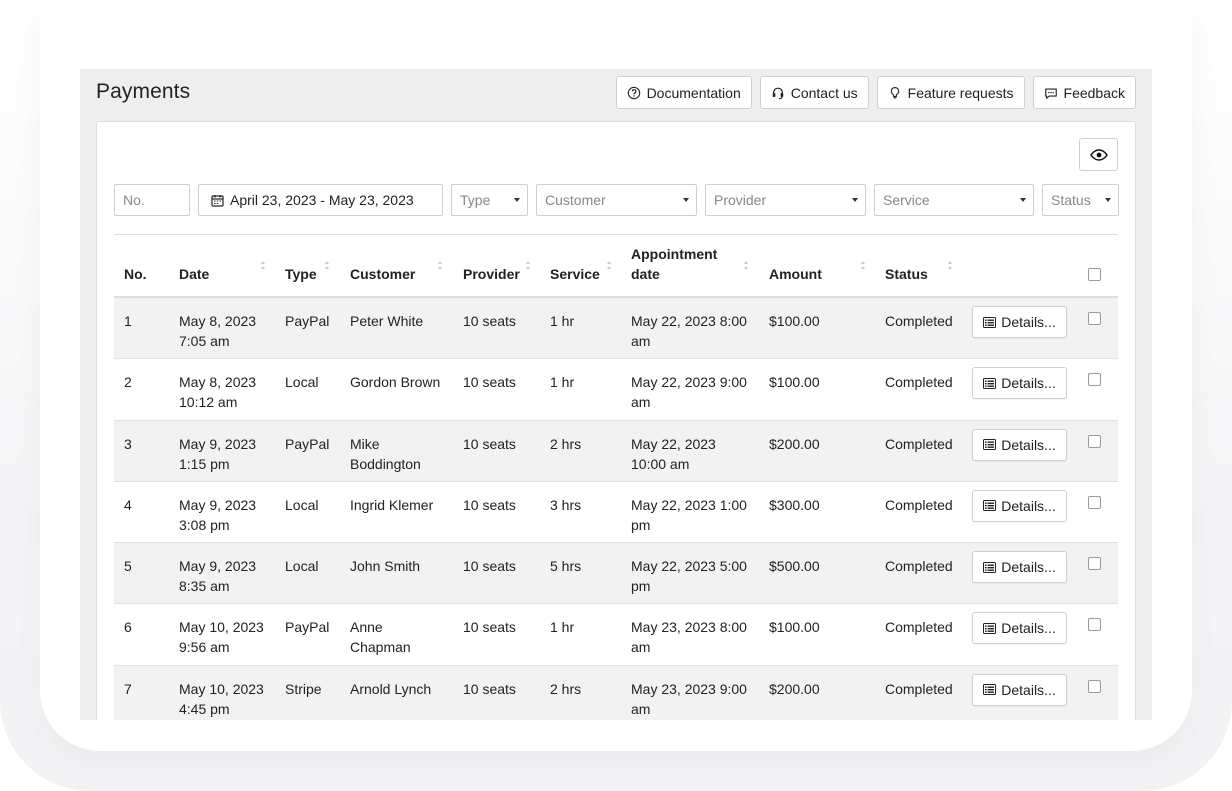 The height and width of the screenshot is (791, 1232). What do you see at coordinates (785, 200) in the screenshot?
I see `provider-select: Provider` at bounding box center [785, 200].